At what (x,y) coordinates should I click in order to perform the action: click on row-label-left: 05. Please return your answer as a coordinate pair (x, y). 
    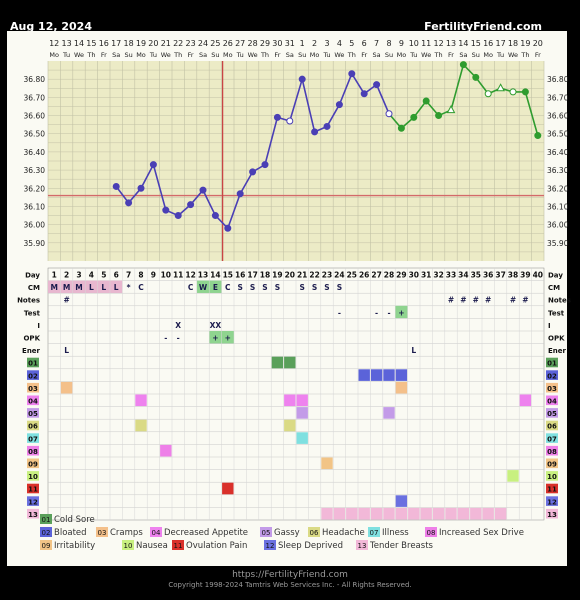
    Looking at the image, I should click on (33, 414).